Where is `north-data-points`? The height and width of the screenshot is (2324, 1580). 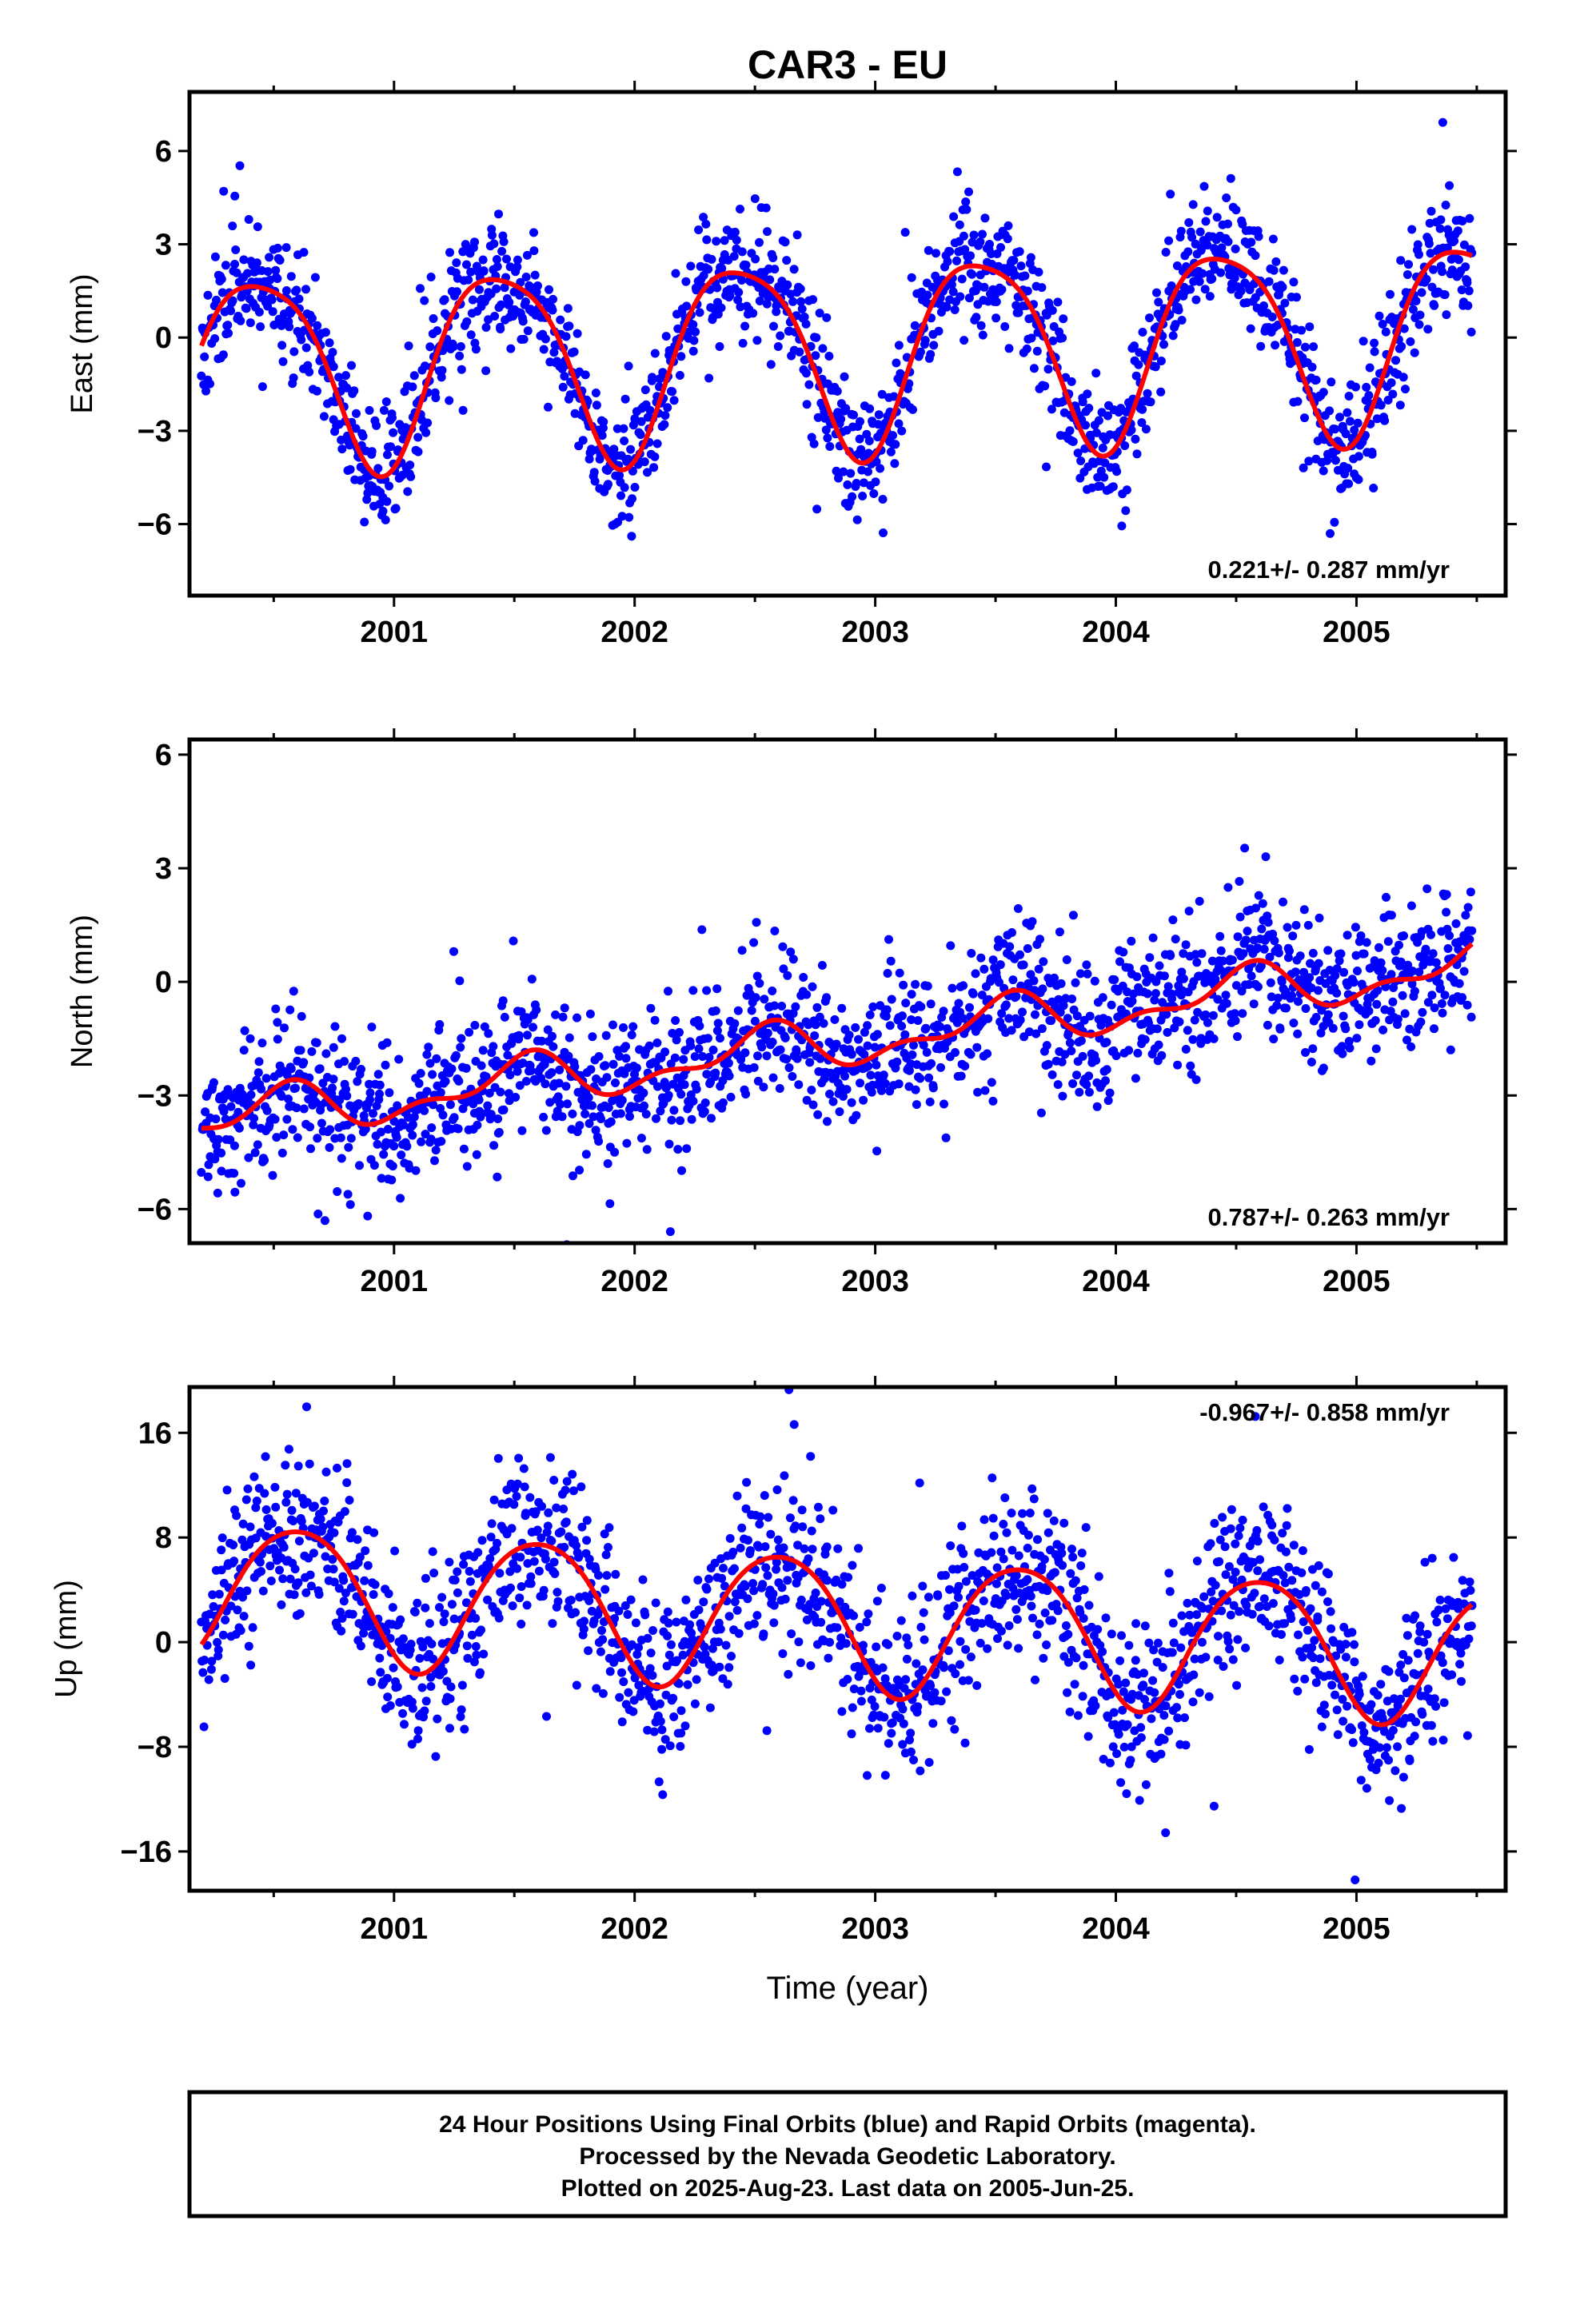
north-data-points is located at coordinates (836, 1046).